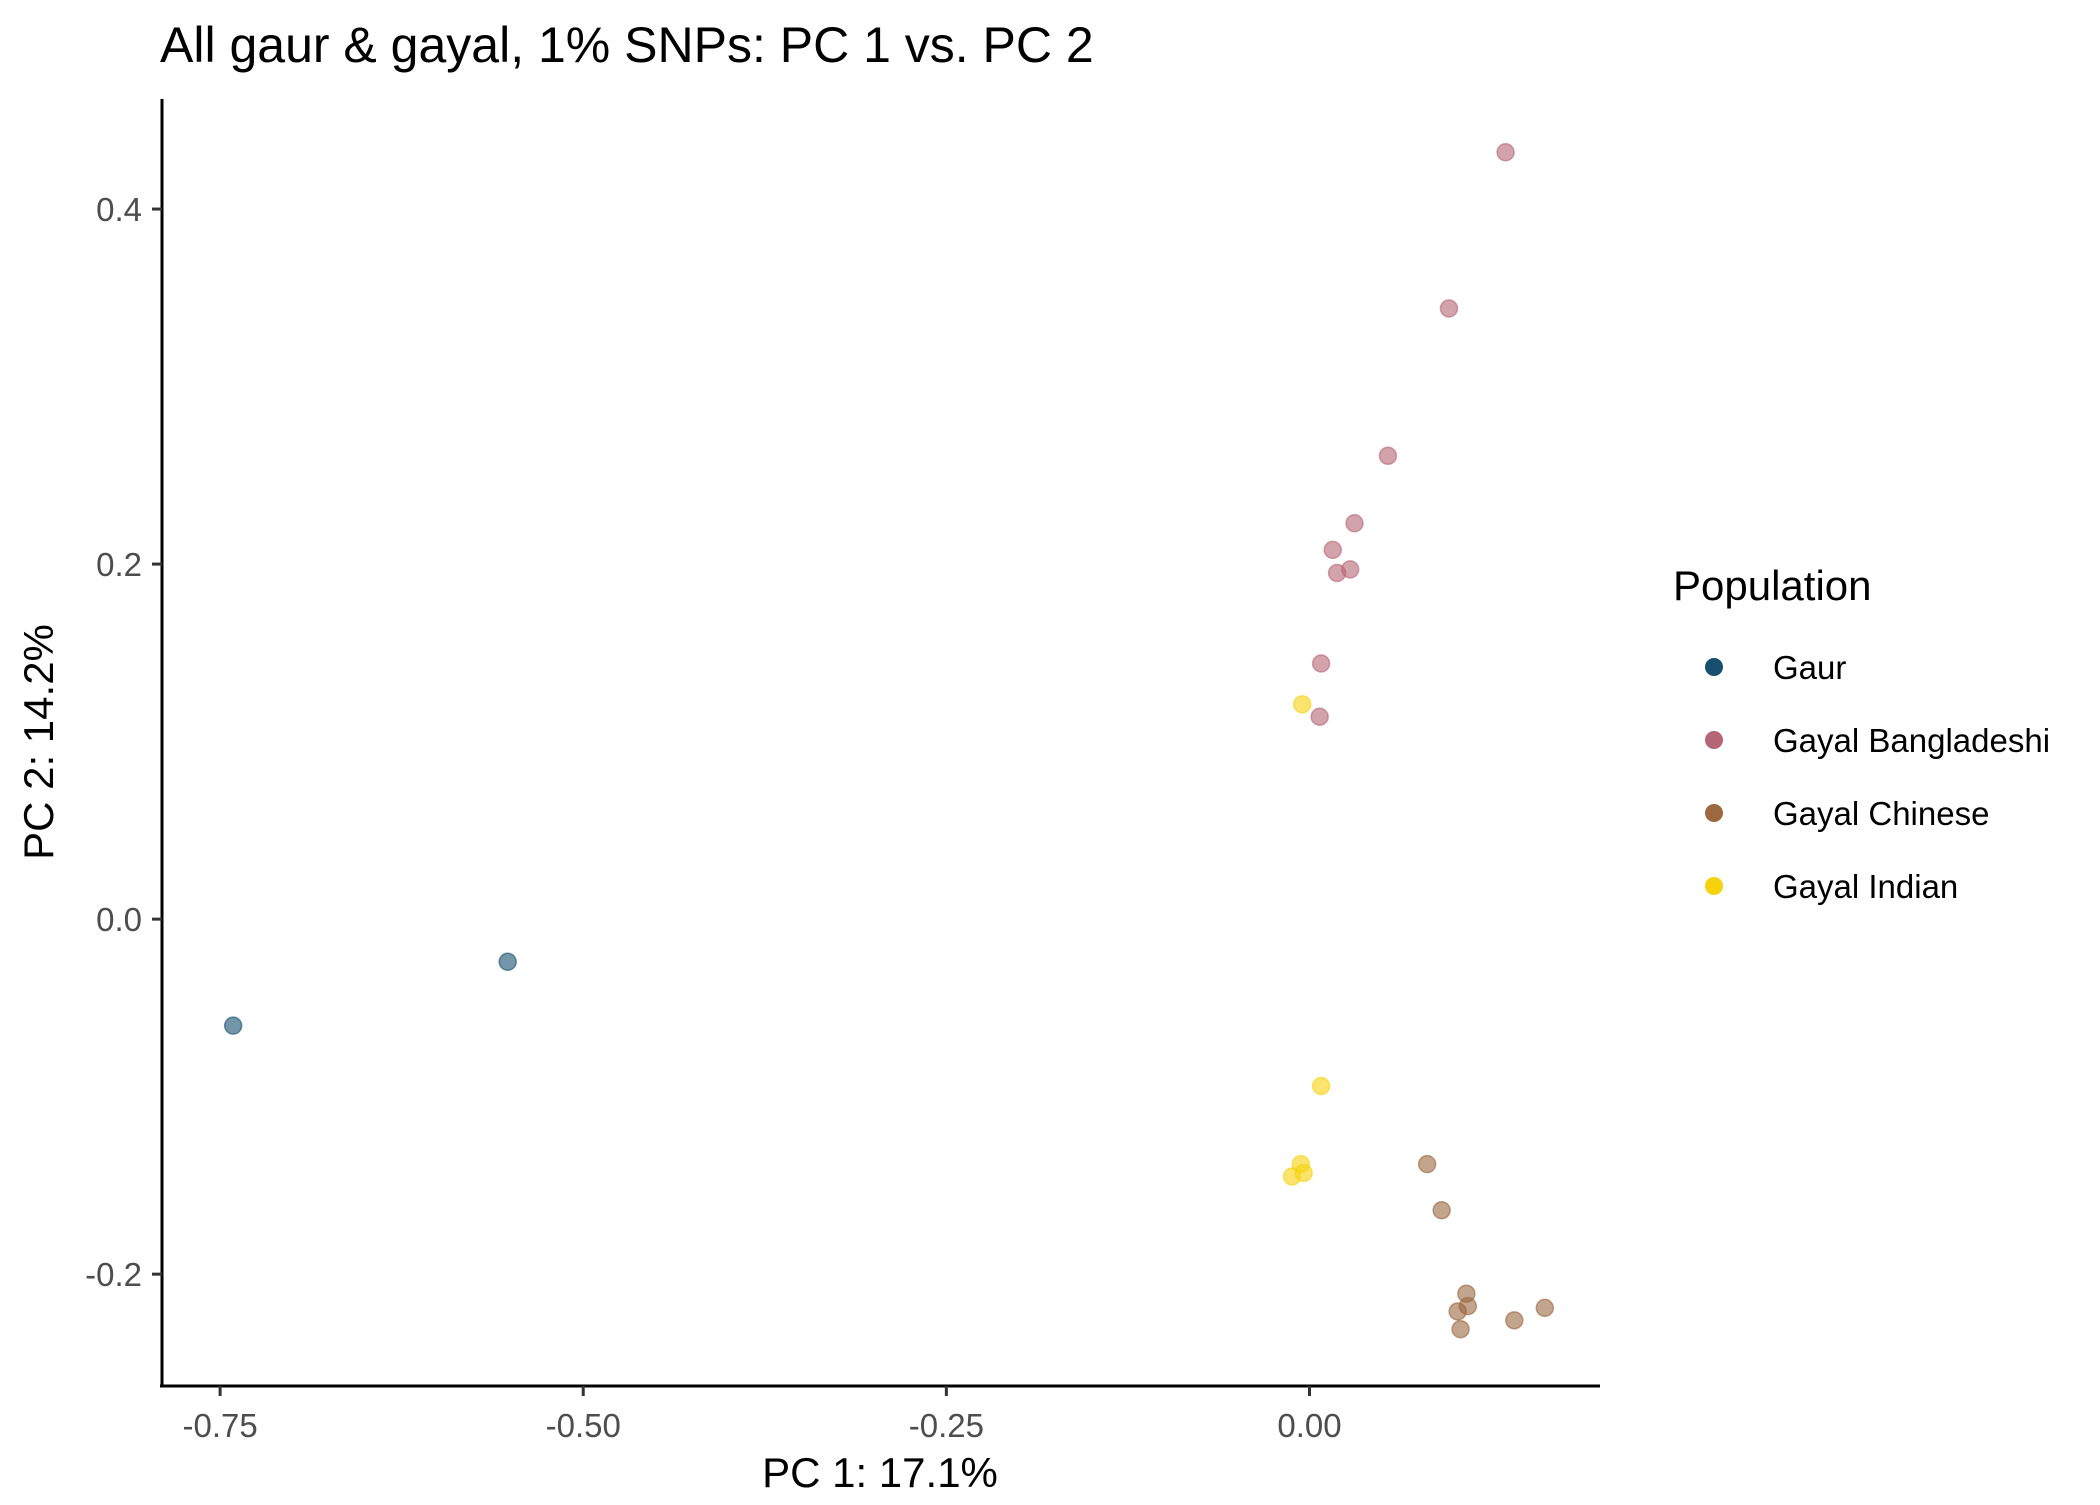  Describe the element at coordinates (1714, 886) in the screenshot. I see `legend-key-gayal-indian` at that location.